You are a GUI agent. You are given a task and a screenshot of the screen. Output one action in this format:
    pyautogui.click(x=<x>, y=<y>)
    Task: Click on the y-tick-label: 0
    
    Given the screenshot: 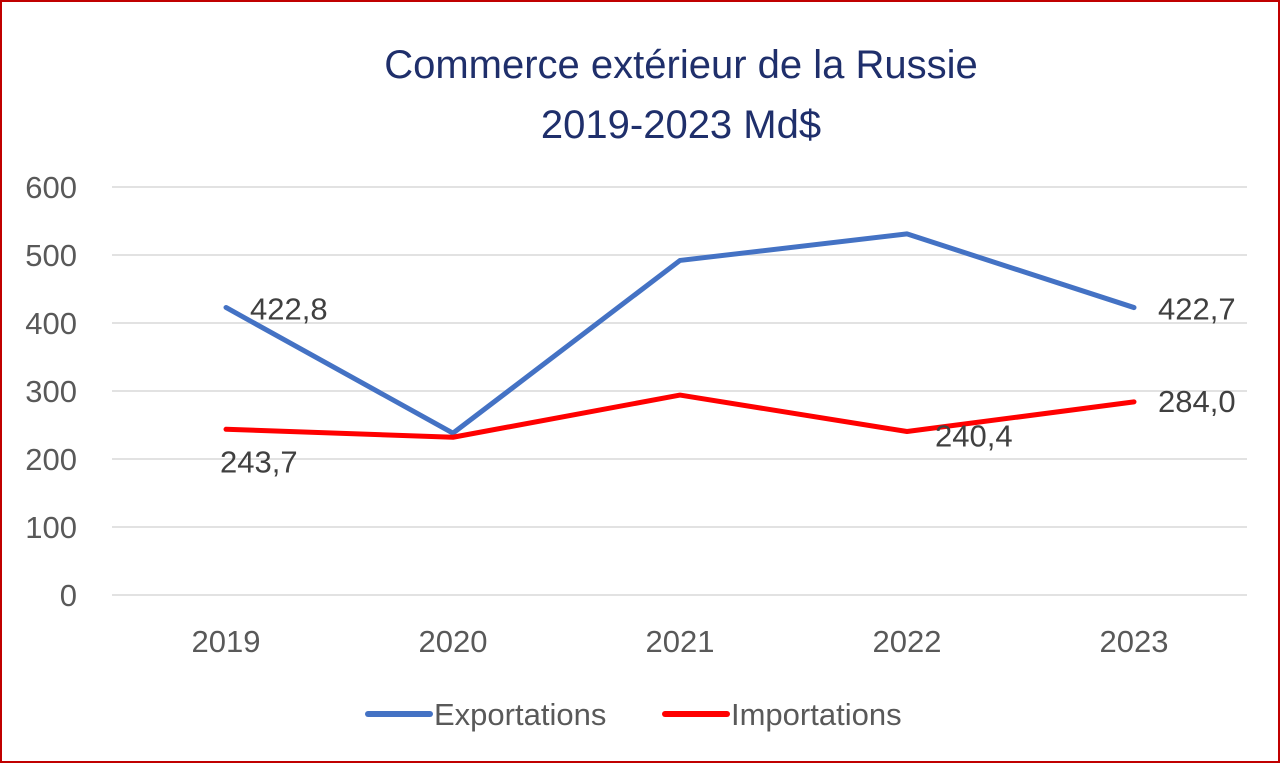 What is the action you would take?
    pyautogui.click(x=68, y=595)
    